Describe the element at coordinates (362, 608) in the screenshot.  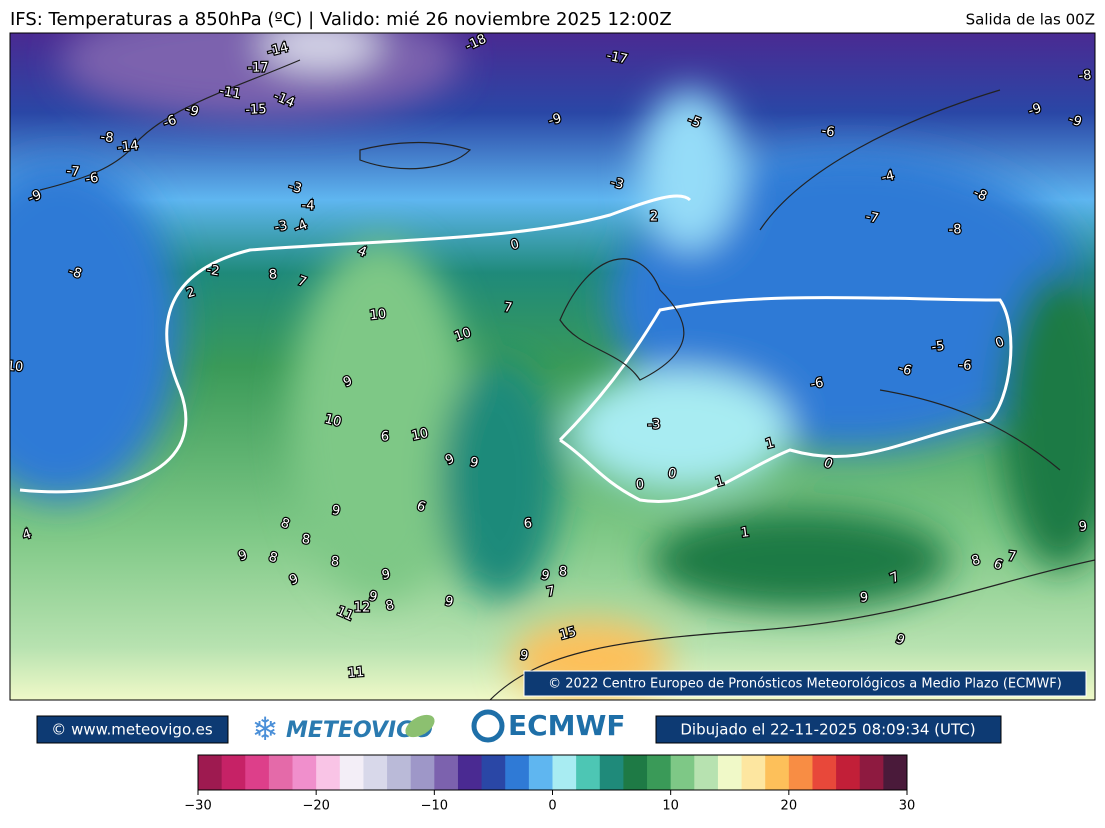
I see `contour-label: 12` at that location.